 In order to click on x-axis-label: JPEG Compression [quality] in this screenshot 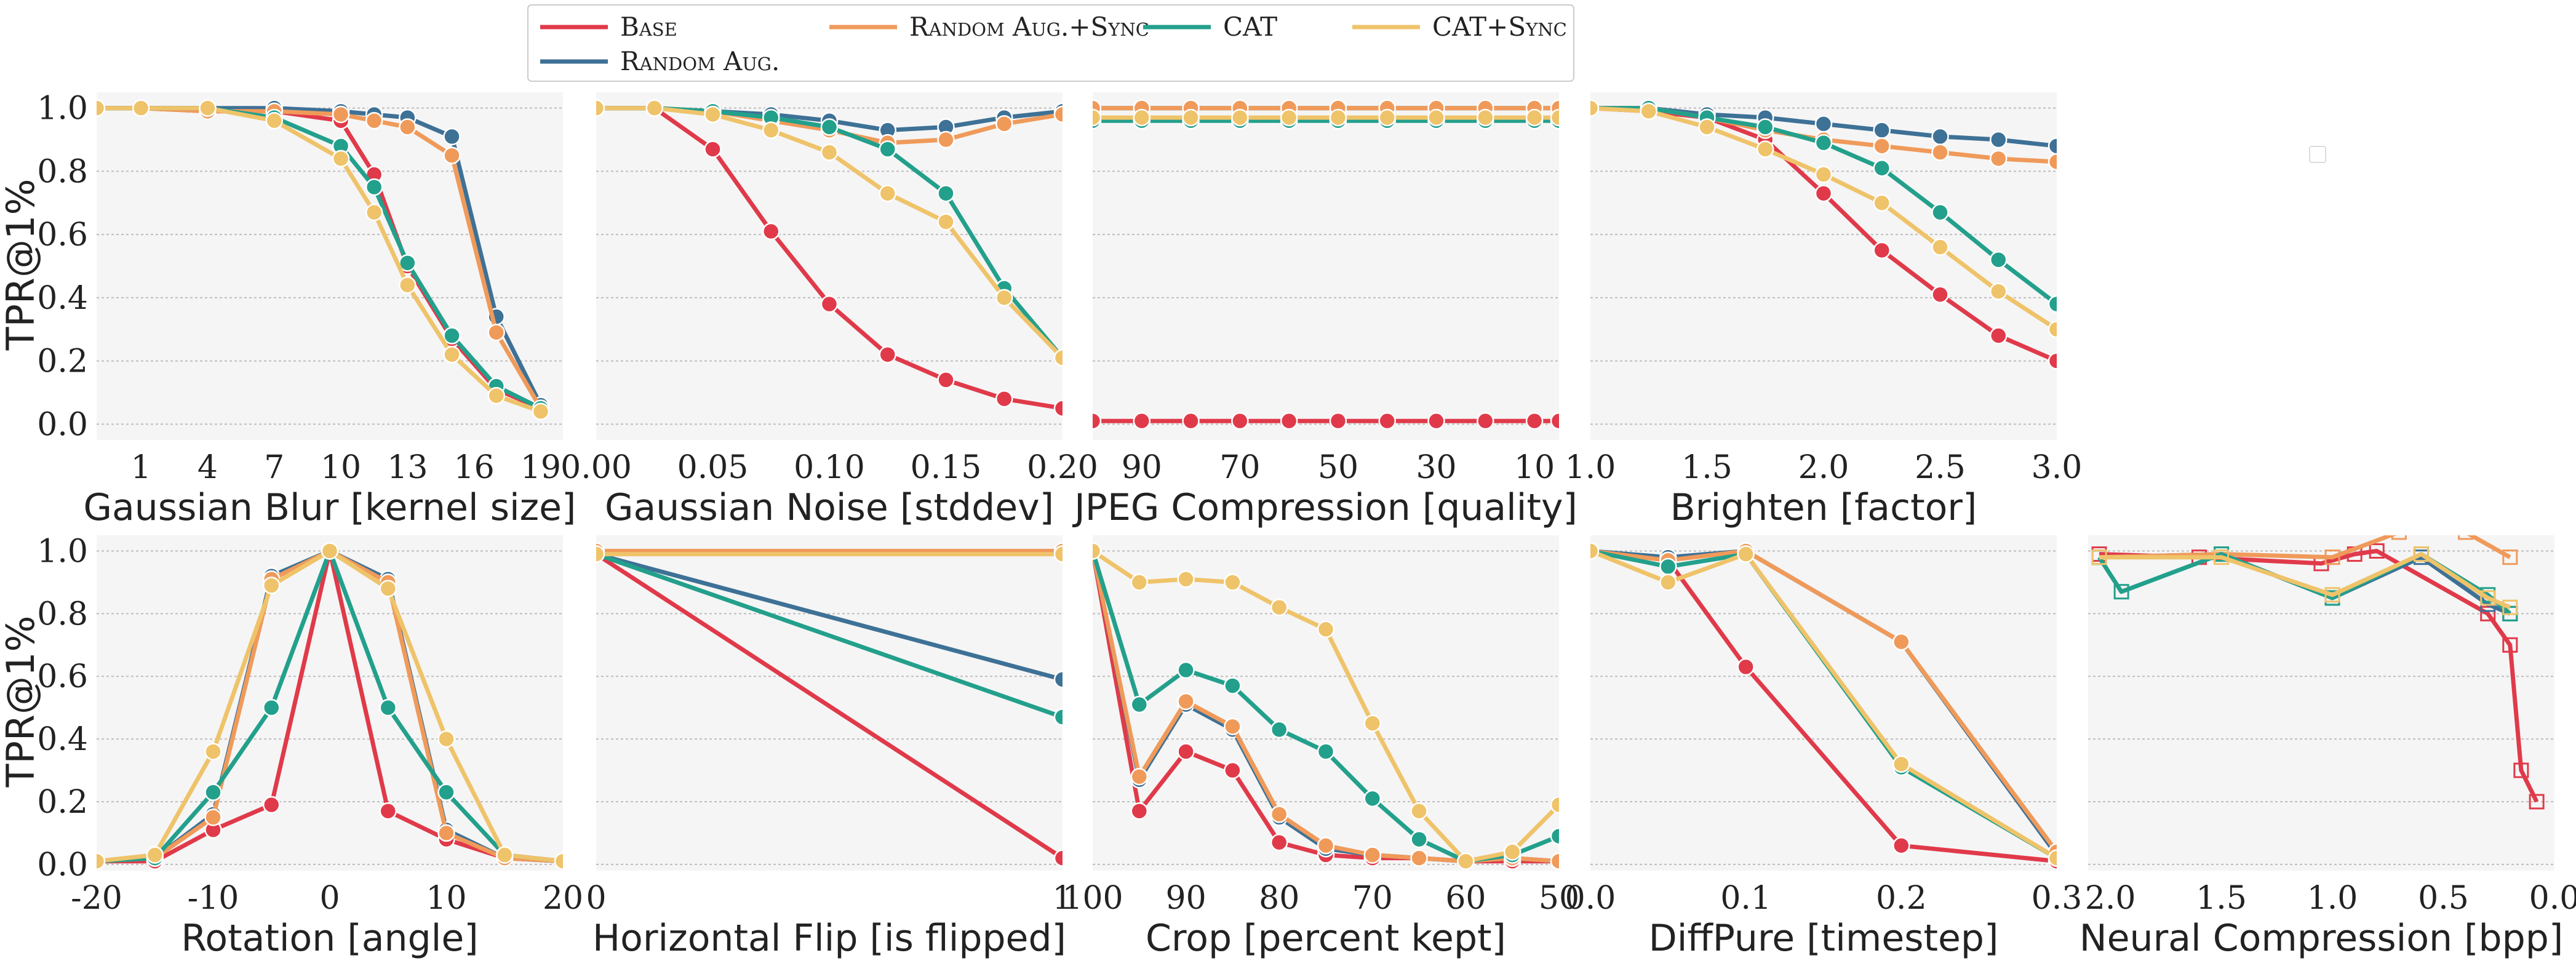, I will do `click(1324, 507)`.